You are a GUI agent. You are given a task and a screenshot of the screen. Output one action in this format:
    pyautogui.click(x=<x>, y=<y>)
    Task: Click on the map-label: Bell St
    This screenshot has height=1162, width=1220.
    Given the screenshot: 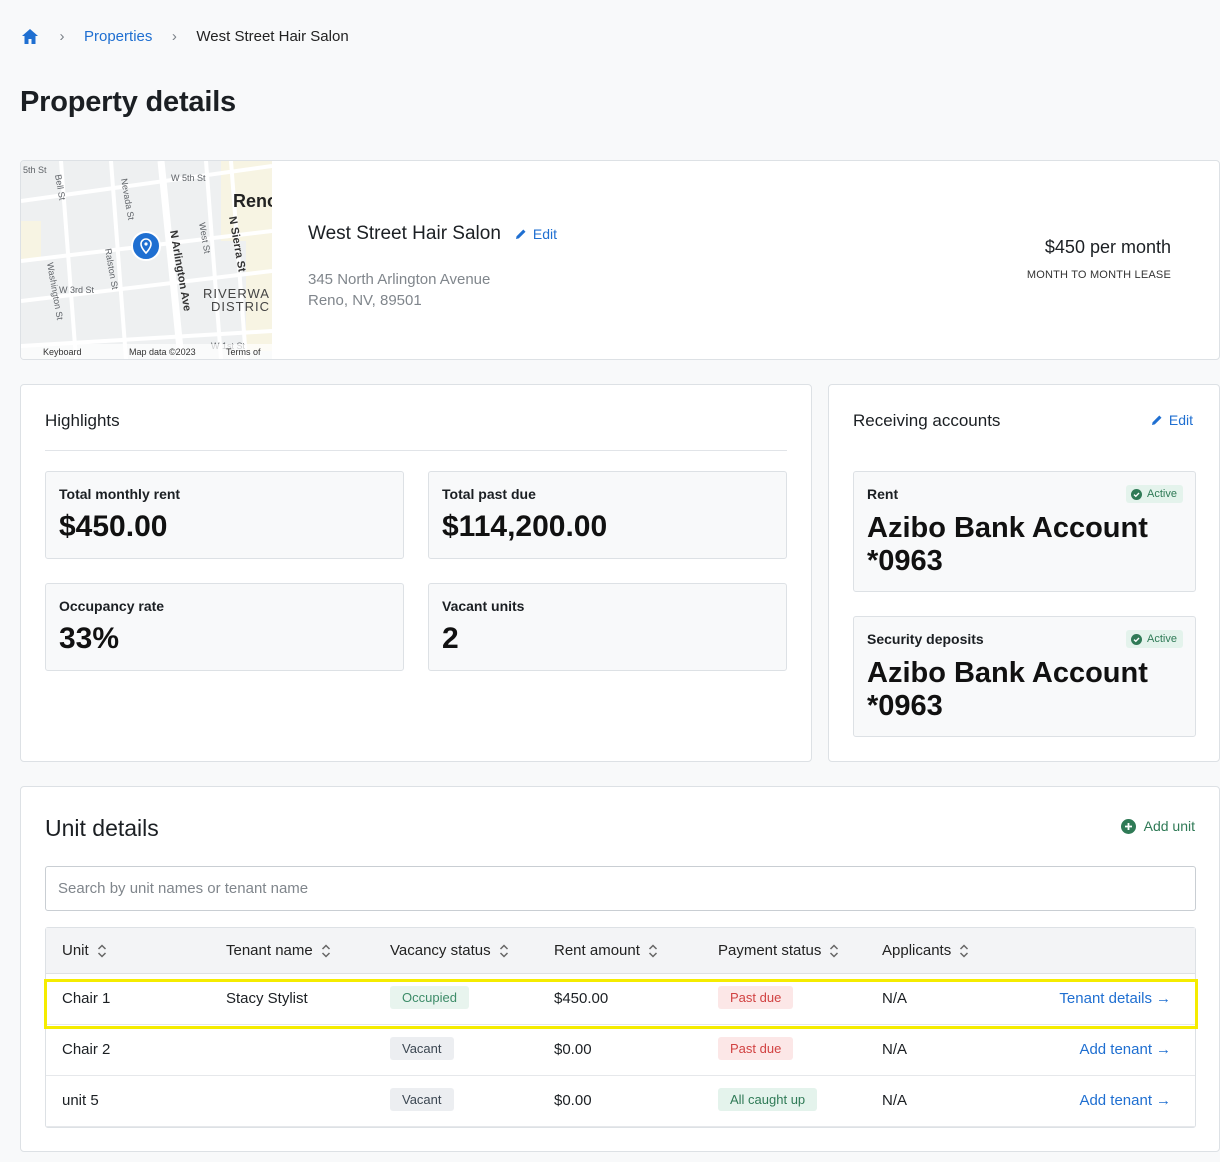 What is the action you would take?
    pyautogui.click(x=60, y=188)
    